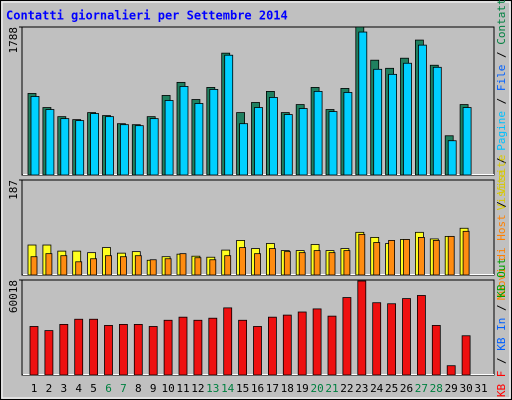 The image size is (512, 400). Describe the element at coordinates (212, 388) in the screenshot. I see `x-tick-label: 13` at that location.